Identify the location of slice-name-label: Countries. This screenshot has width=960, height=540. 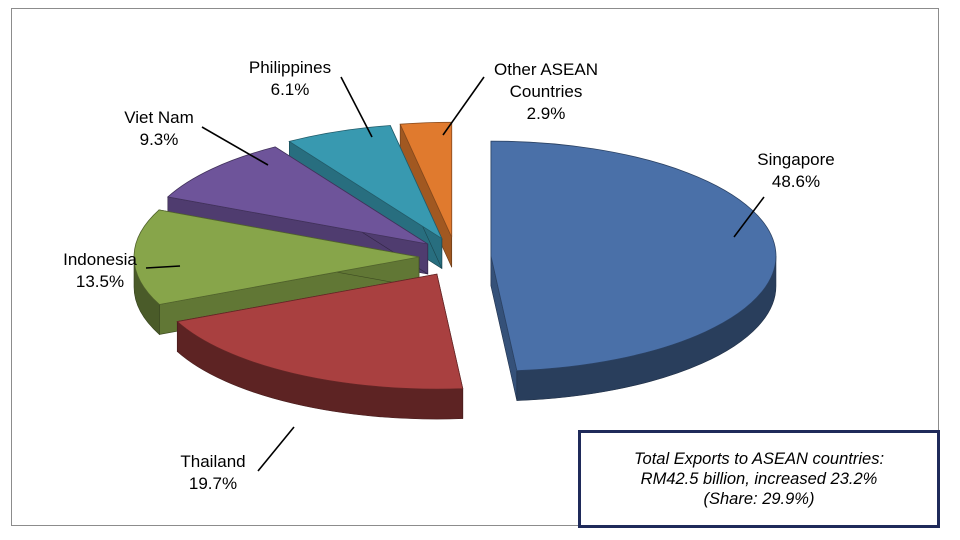
(546, 91).